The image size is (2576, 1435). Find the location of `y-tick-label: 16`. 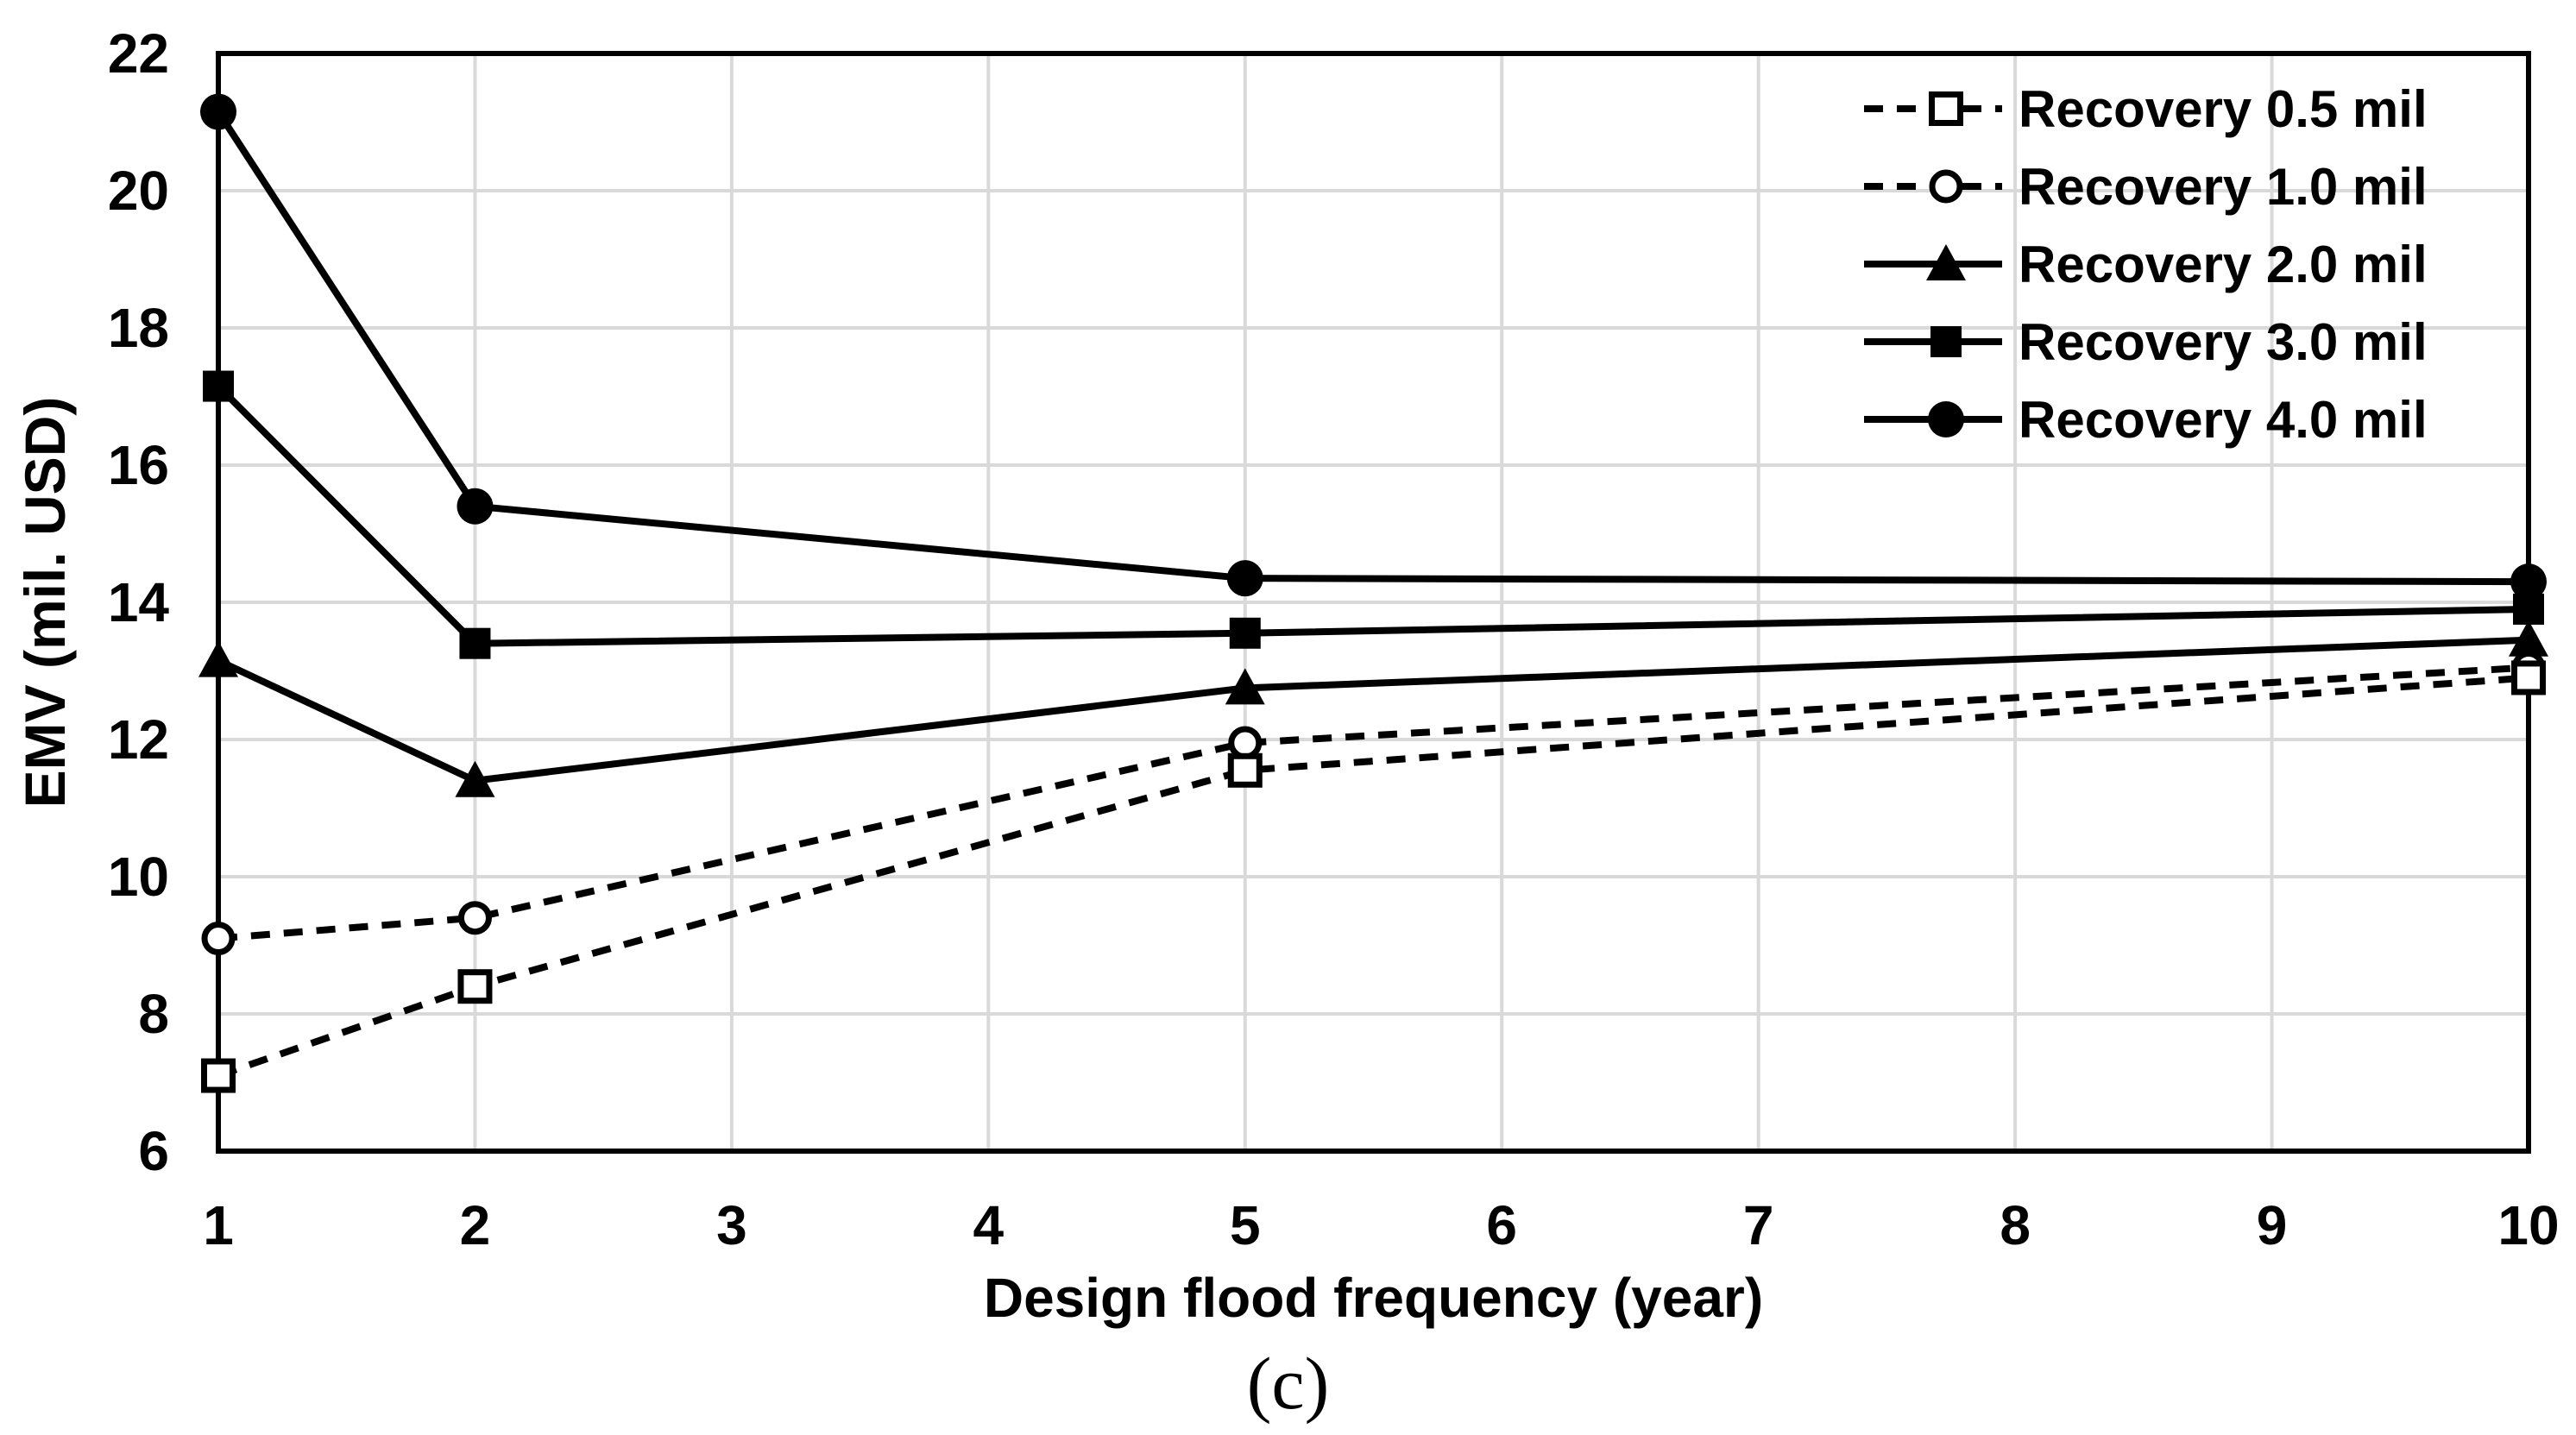

y-tick-label: 16 is located at coordinates (139, 465).